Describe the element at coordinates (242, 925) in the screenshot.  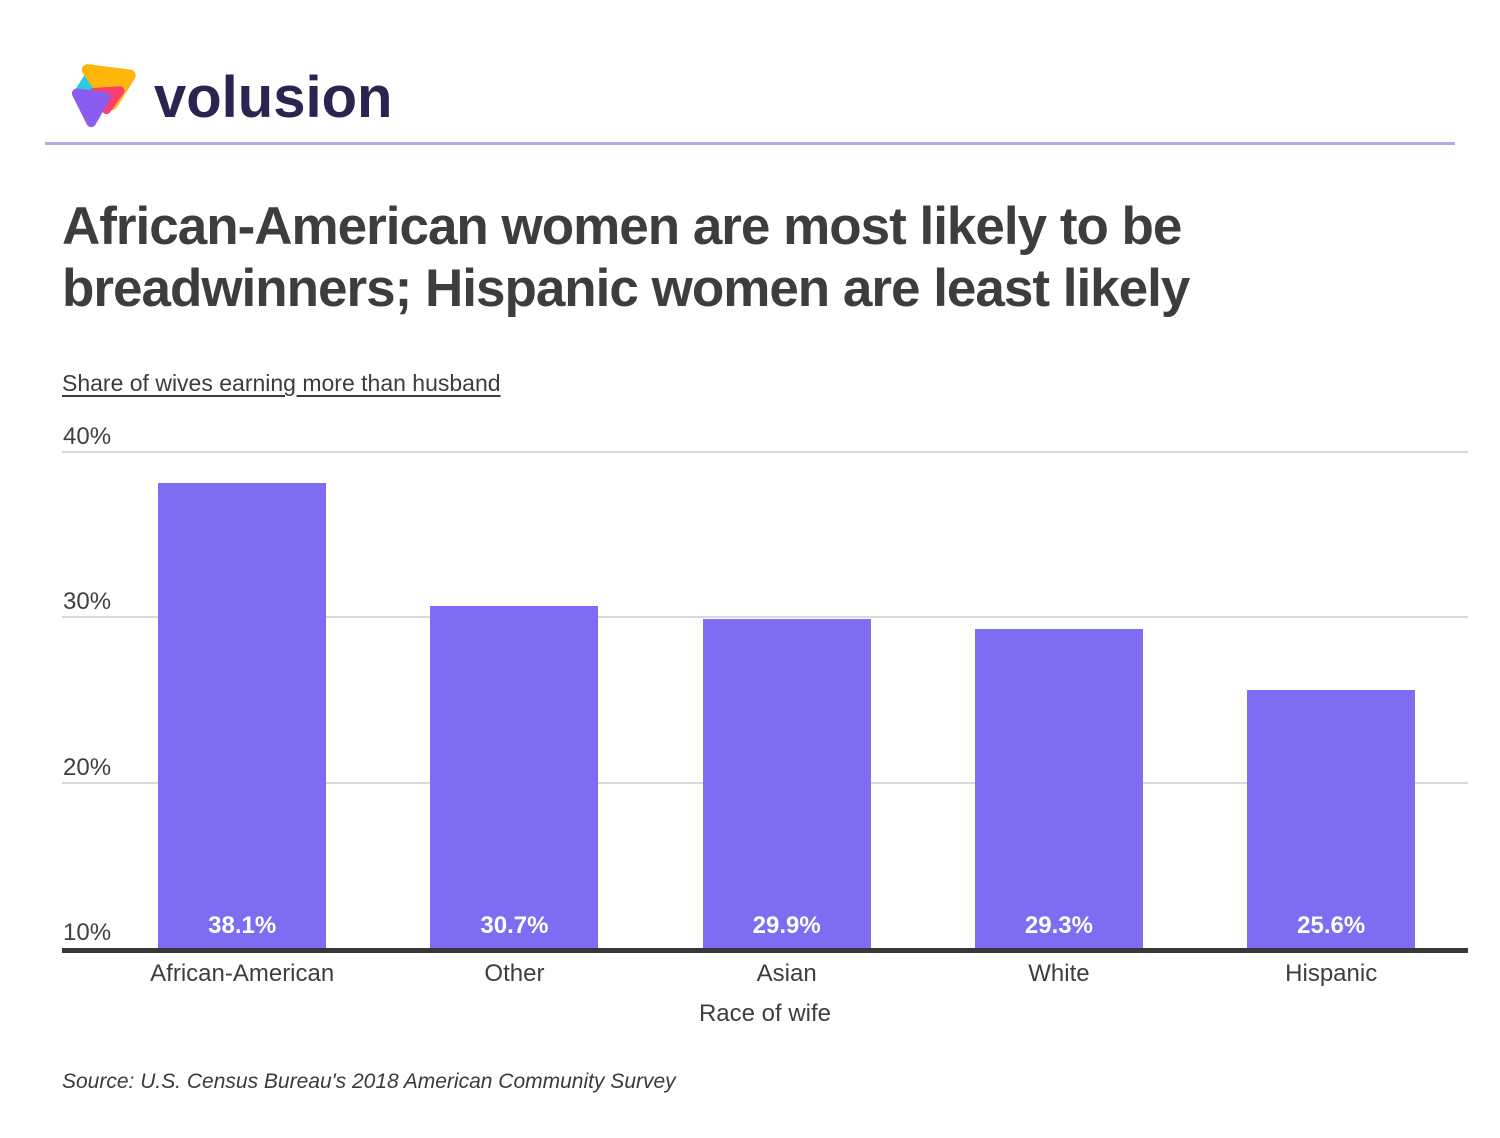
I see `bar-value-label: 38.1%` at that location.